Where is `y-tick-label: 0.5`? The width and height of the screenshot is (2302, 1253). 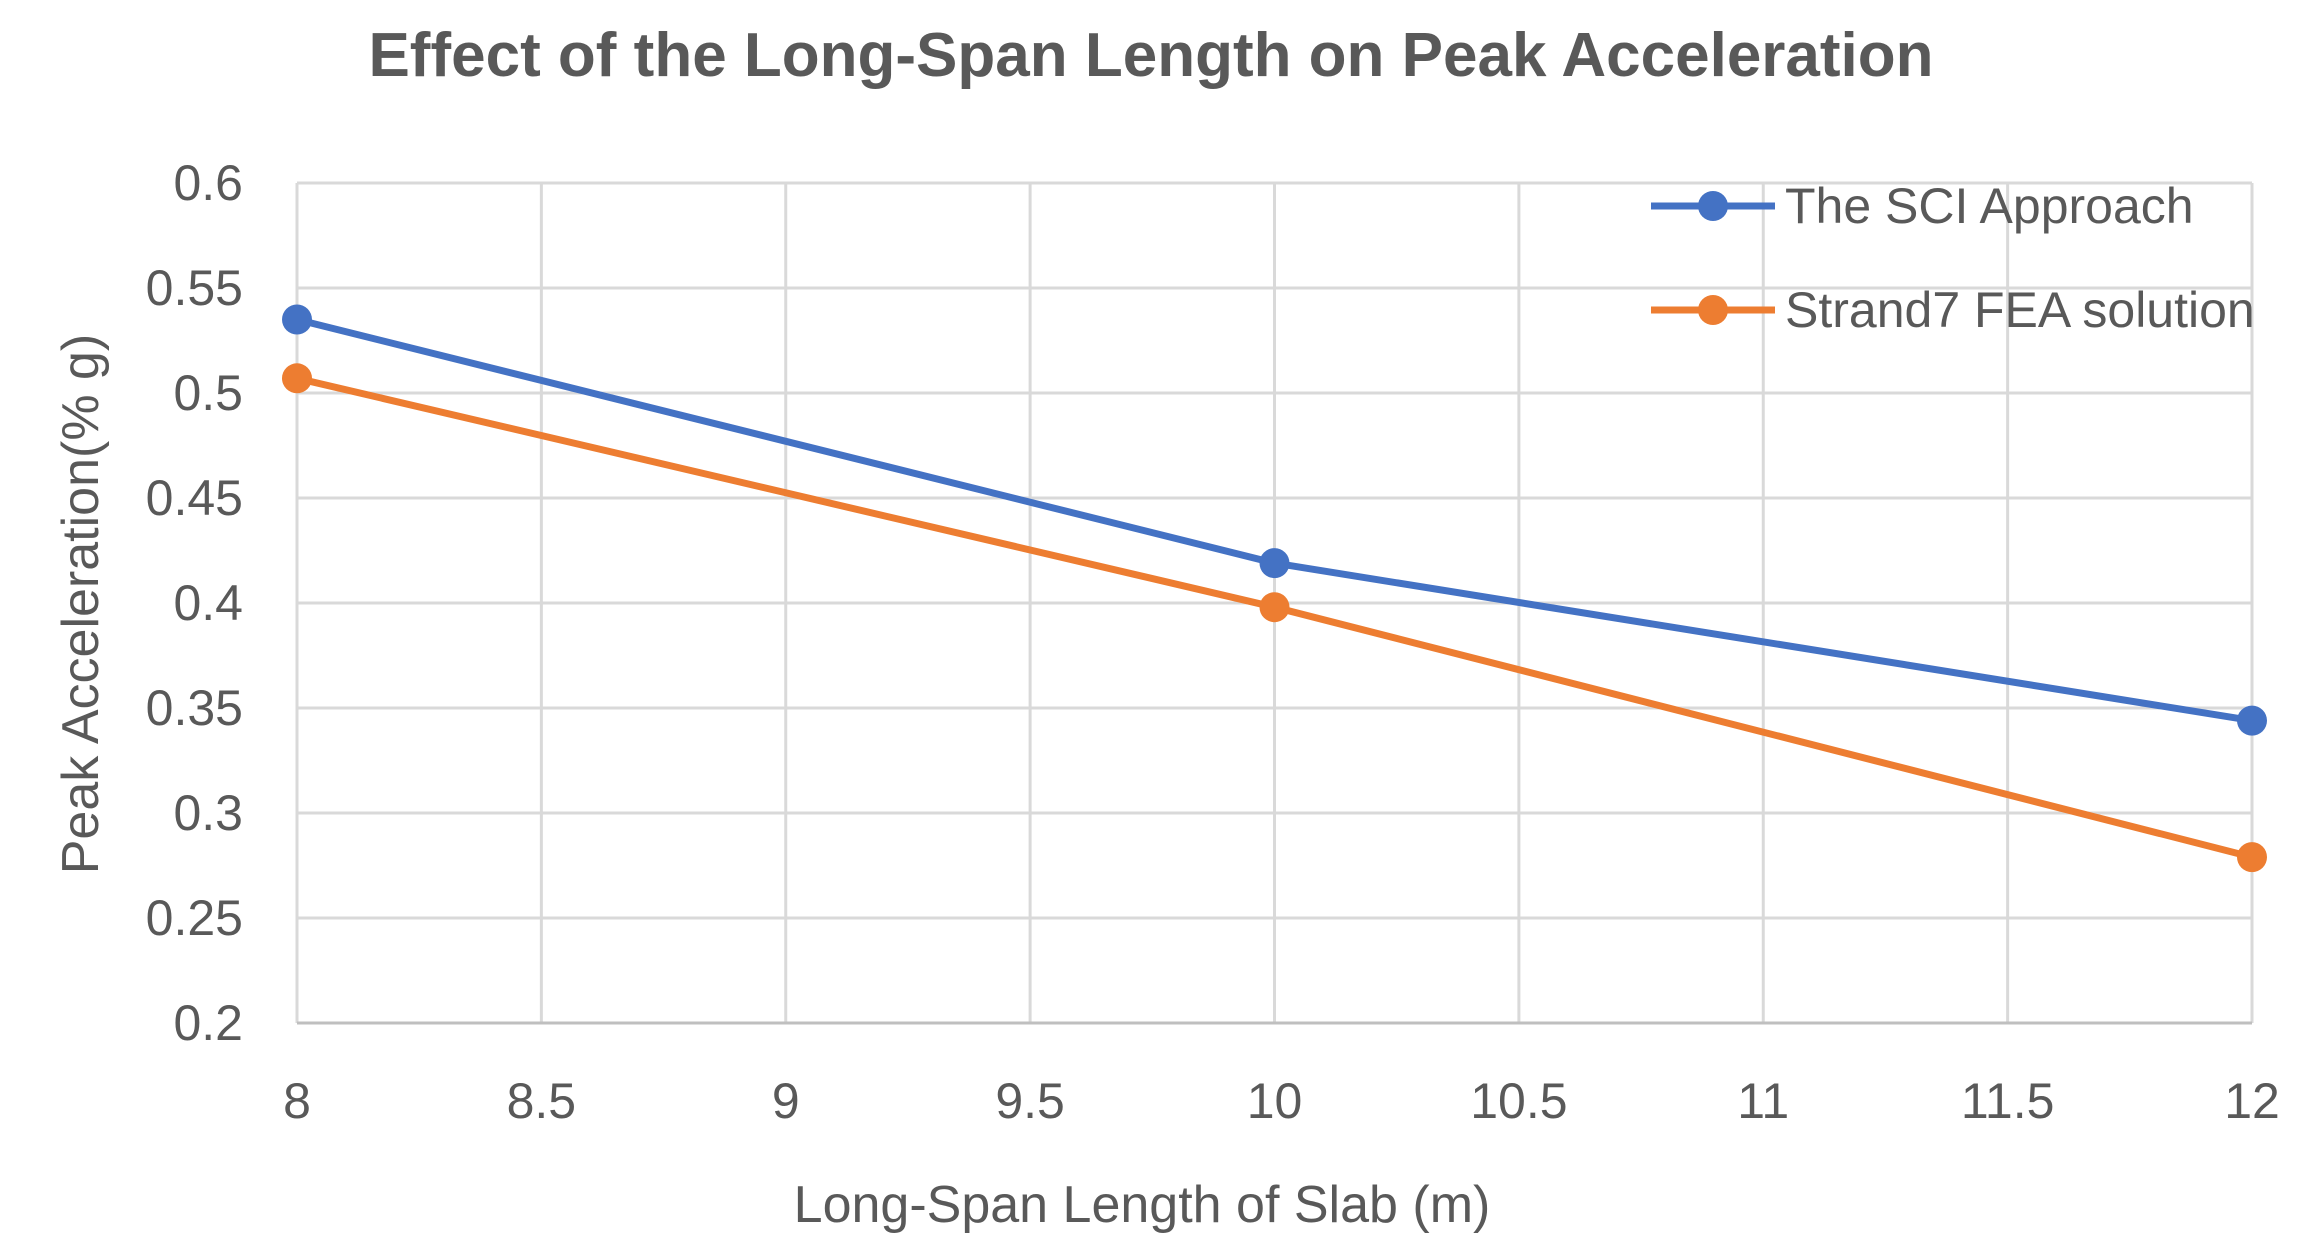
y-tick-label: 0.5 is located at coordinates (208, 393).